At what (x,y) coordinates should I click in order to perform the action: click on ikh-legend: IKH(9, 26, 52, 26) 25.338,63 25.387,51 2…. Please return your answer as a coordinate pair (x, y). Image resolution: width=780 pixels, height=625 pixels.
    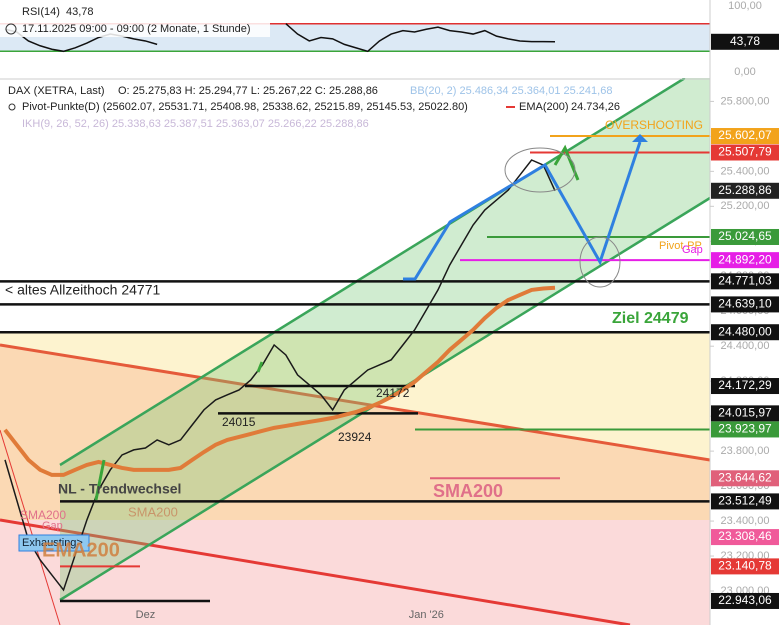
    Looking at the image, I should click on (195, 124).